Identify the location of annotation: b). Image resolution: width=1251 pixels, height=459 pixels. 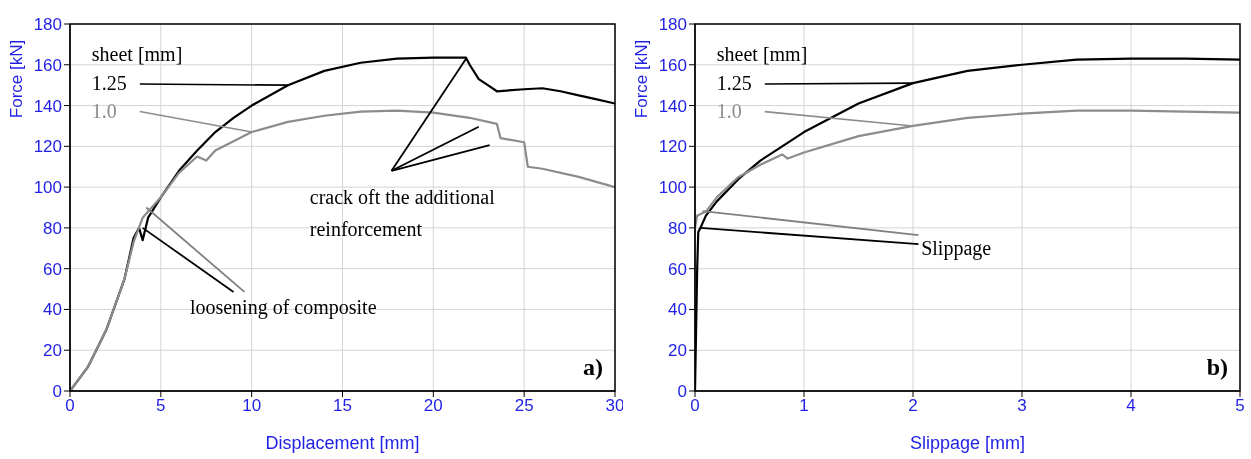
(1217, 367).